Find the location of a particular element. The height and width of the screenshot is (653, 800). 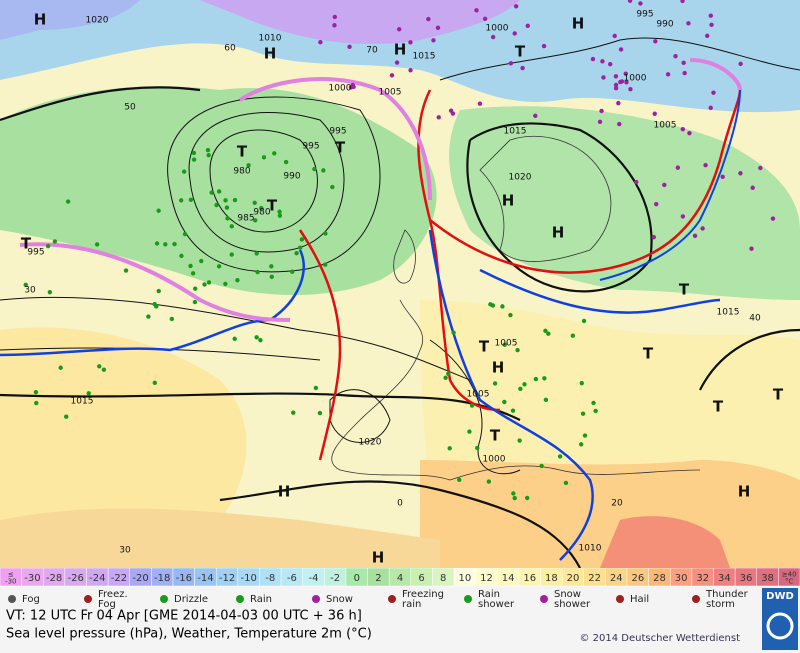

map-label: H is located at coordinates (378, 558).